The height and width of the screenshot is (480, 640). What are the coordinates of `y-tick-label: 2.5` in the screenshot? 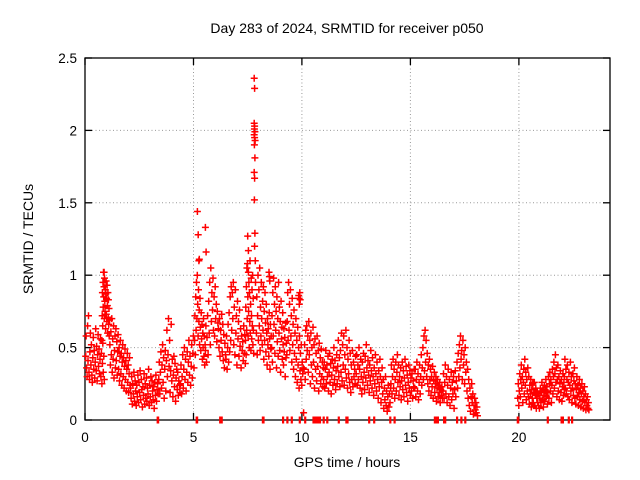 It's located at (67, 58).